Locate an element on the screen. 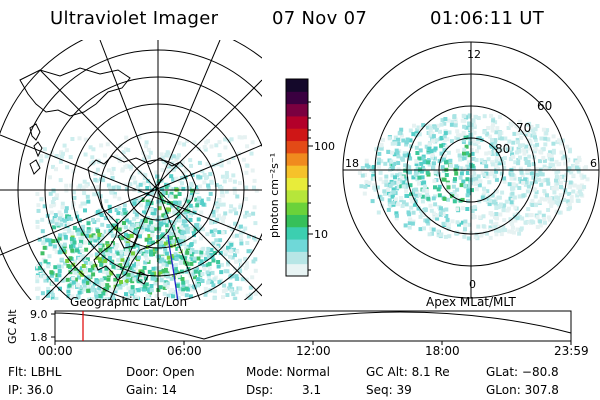 The image size is (600, 400). right-map-label: Apex MLat/MLT is located at coordinates (471, 302).